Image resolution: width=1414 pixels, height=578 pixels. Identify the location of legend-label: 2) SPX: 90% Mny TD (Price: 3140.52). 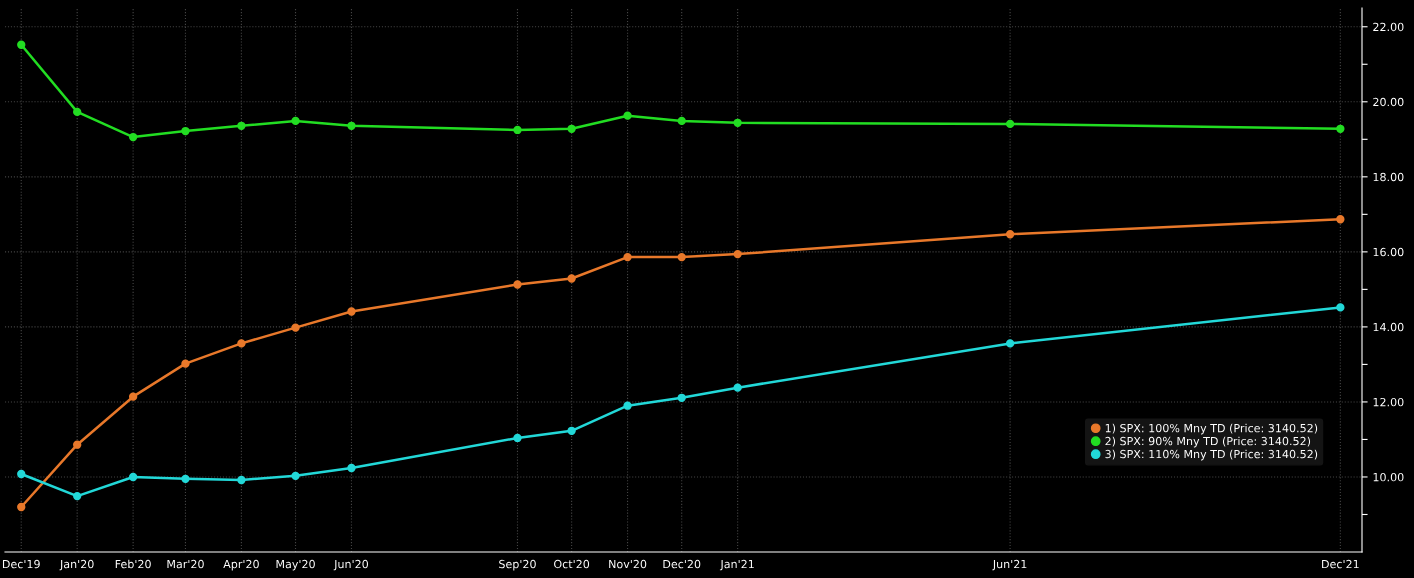
(1208, 442).